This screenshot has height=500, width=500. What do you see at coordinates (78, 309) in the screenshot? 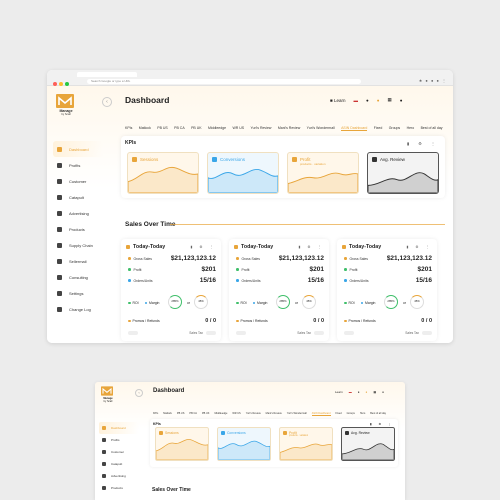
I see `sidebar-item-change-log: Change Log` at bounding box center [78, 309].